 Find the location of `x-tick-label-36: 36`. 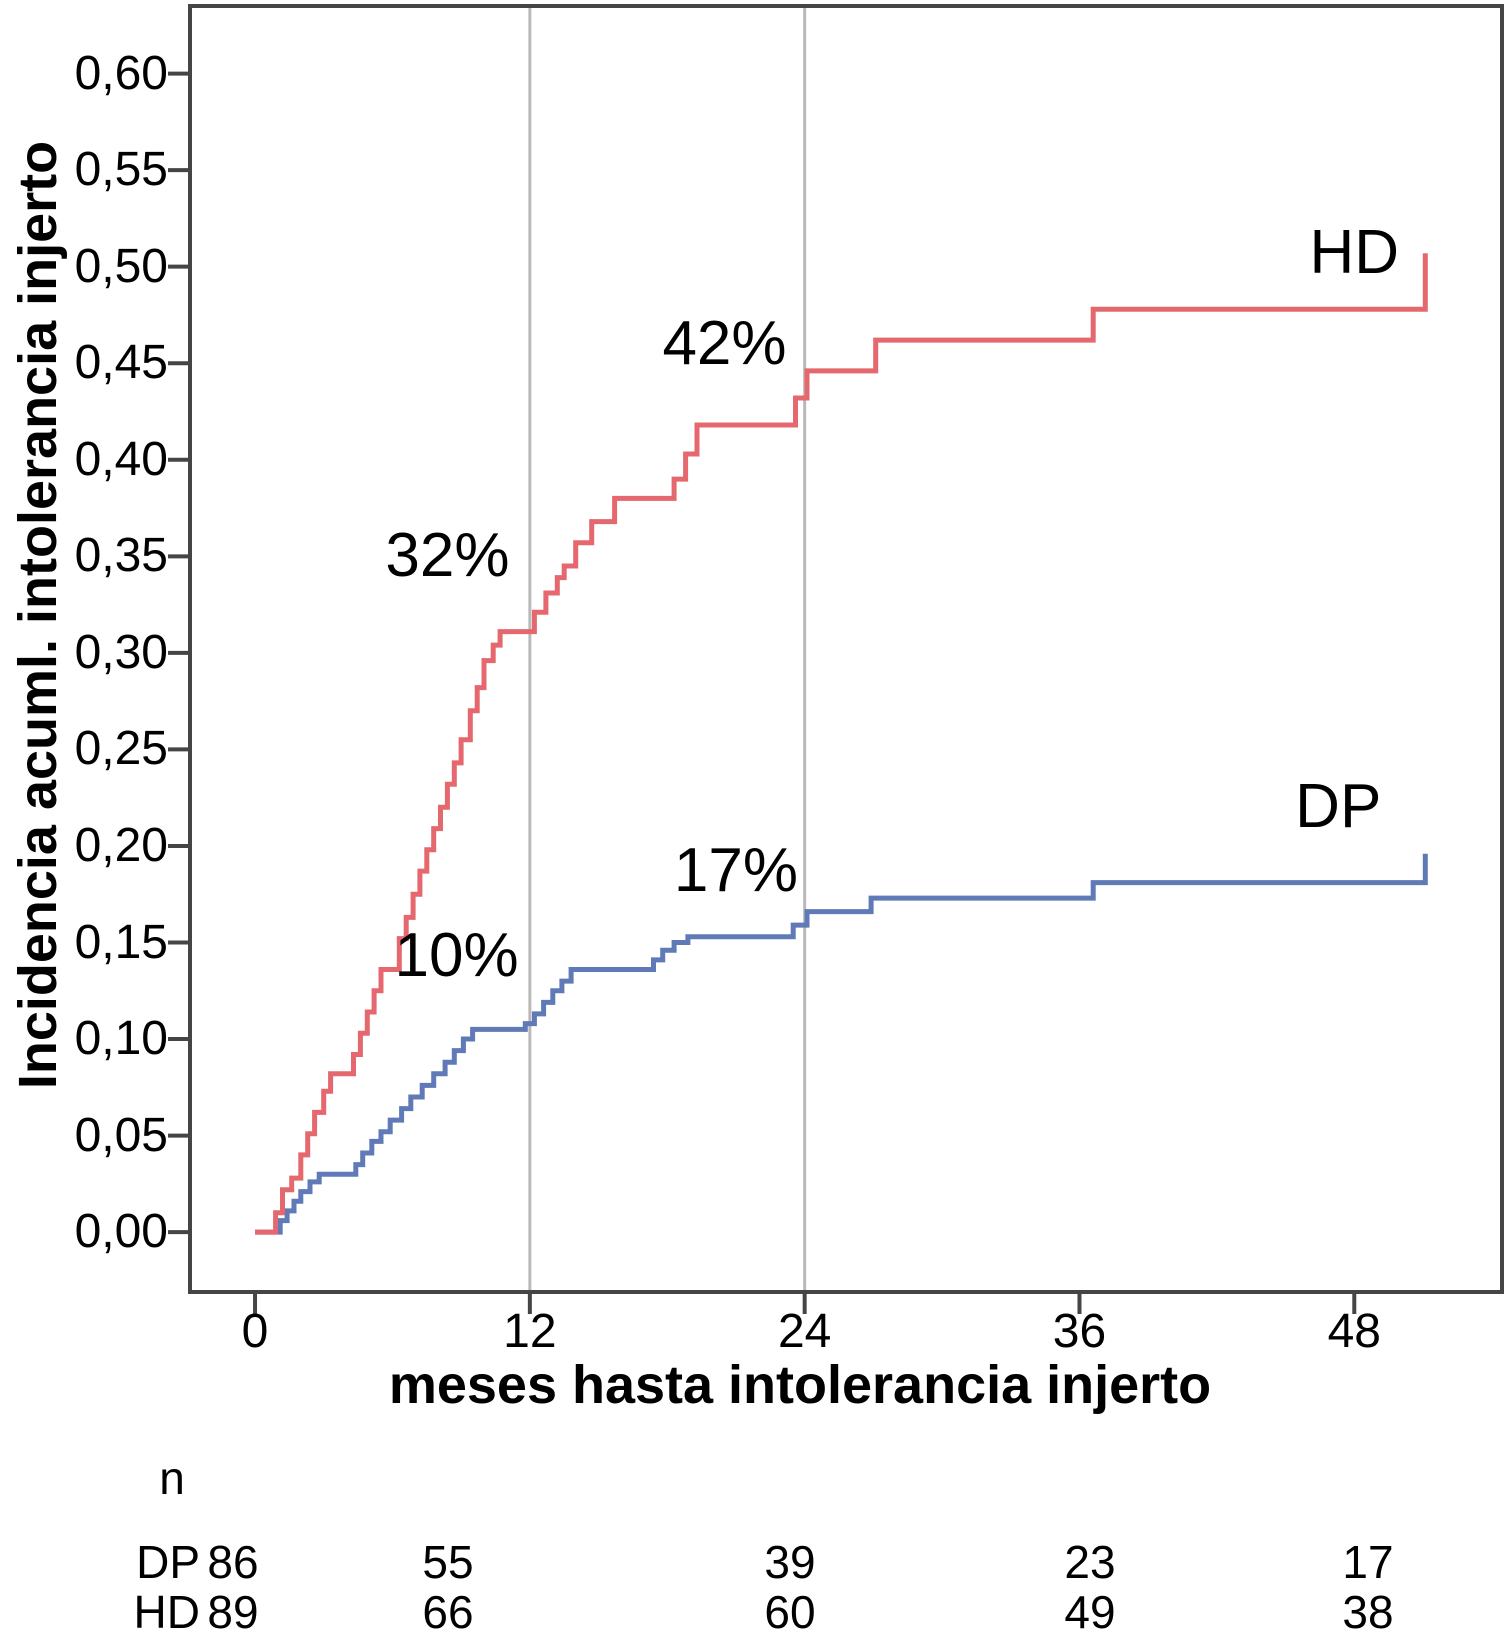

x-tick-label-36: 36 is located at coordinates (1079, 1331).